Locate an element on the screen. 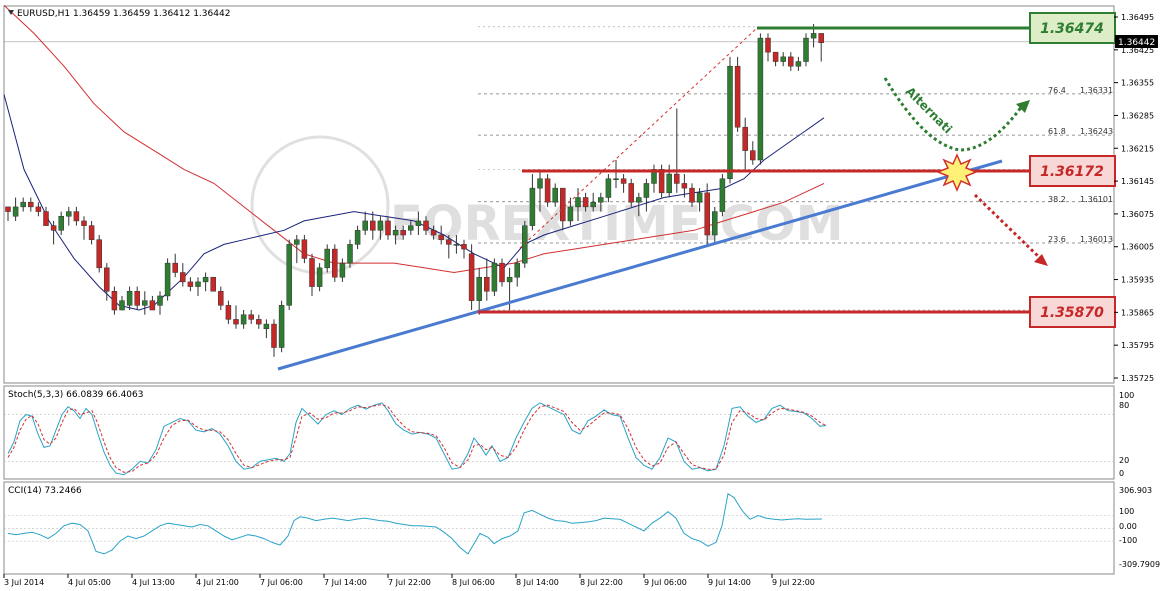 The width and height of the screenshot is (1160, 591). time-tick-label: 8 Jul 06:00 is located at coordinates (473, 582).